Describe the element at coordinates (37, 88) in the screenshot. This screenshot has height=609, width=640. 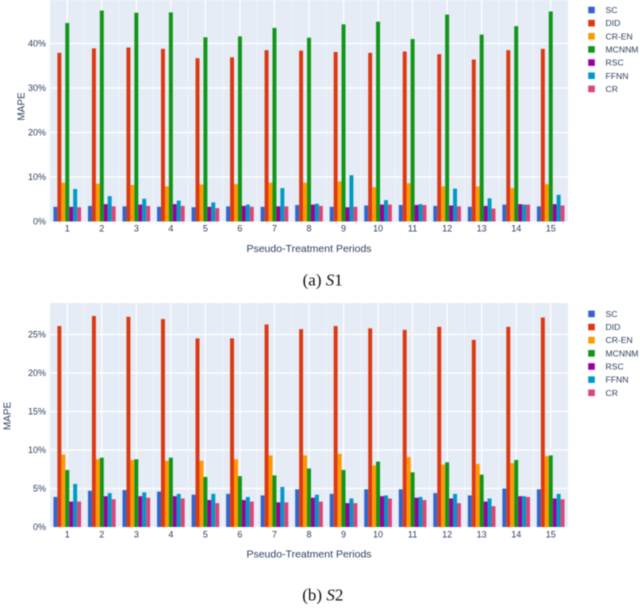
I see `svg-text: 30%` at that location.